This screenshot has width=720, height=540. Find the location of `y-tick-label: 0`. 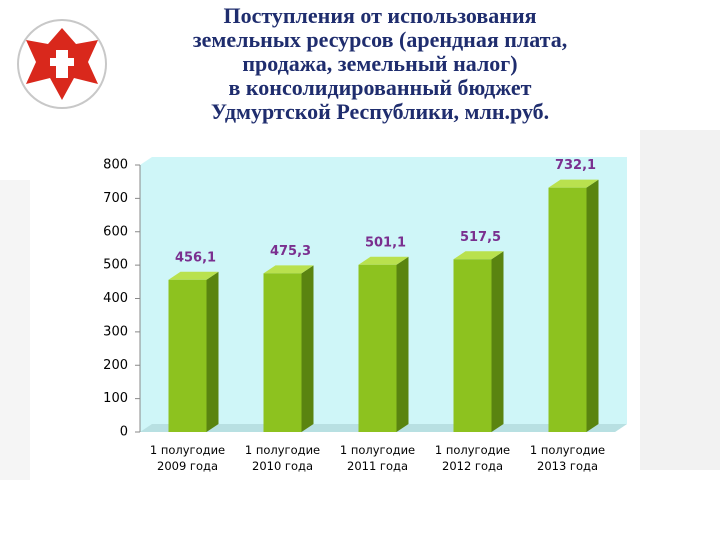

y-tick-label: 0 is located at coordinates (124, 432).